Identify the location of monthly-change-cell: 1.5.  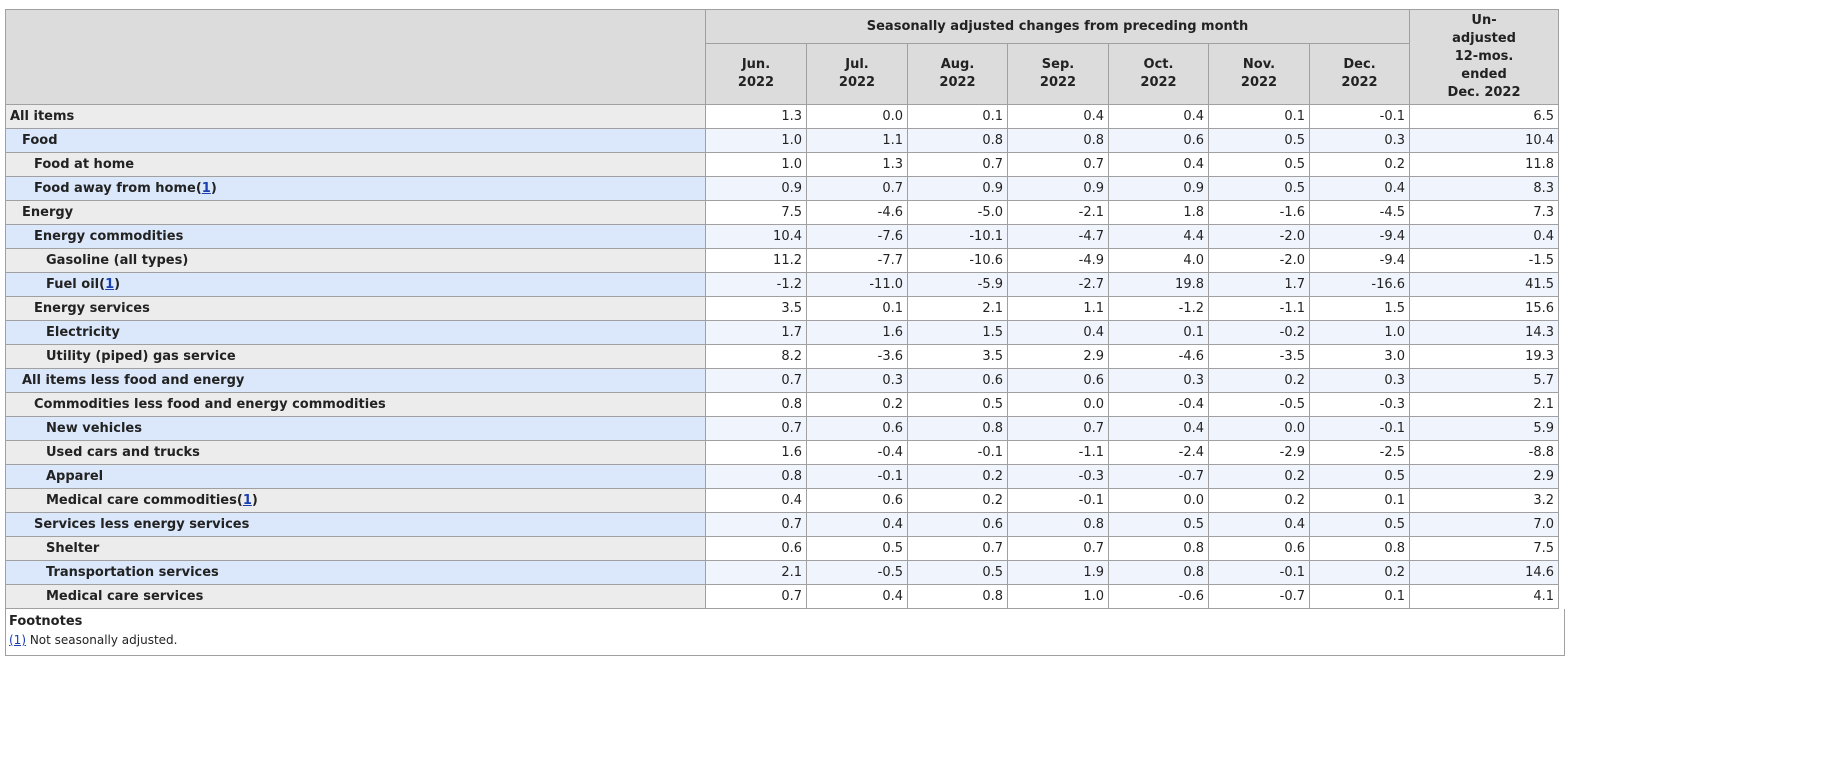
(957, 332).